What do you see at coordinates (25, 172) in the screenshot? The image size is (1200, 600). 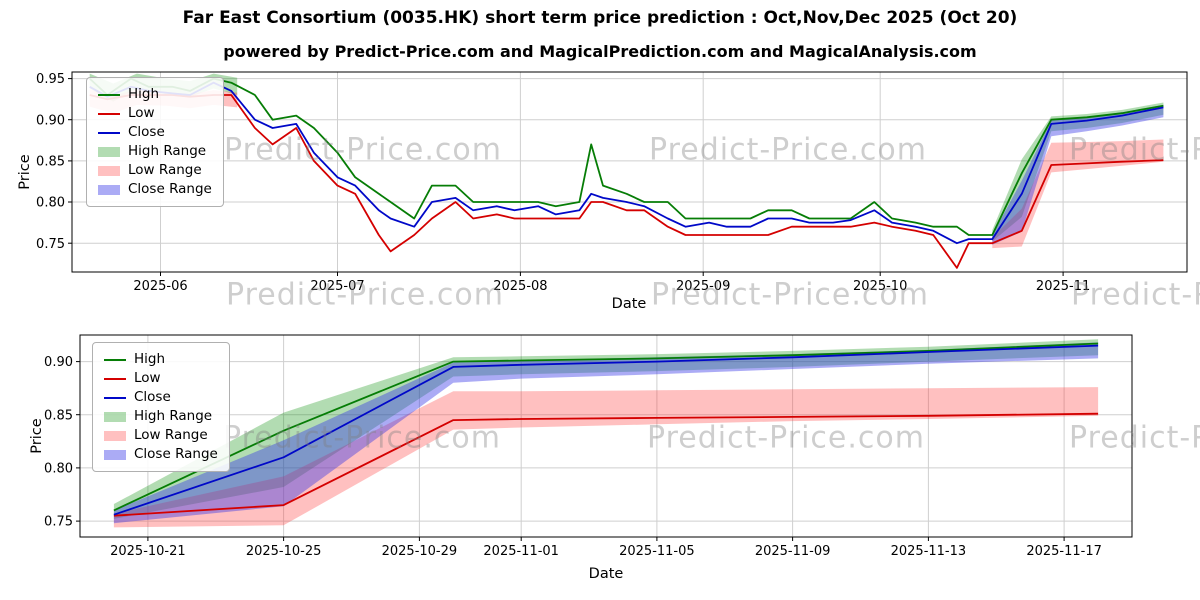 I see `y-axis-label-top: Price` at bounding box center [25, 172].